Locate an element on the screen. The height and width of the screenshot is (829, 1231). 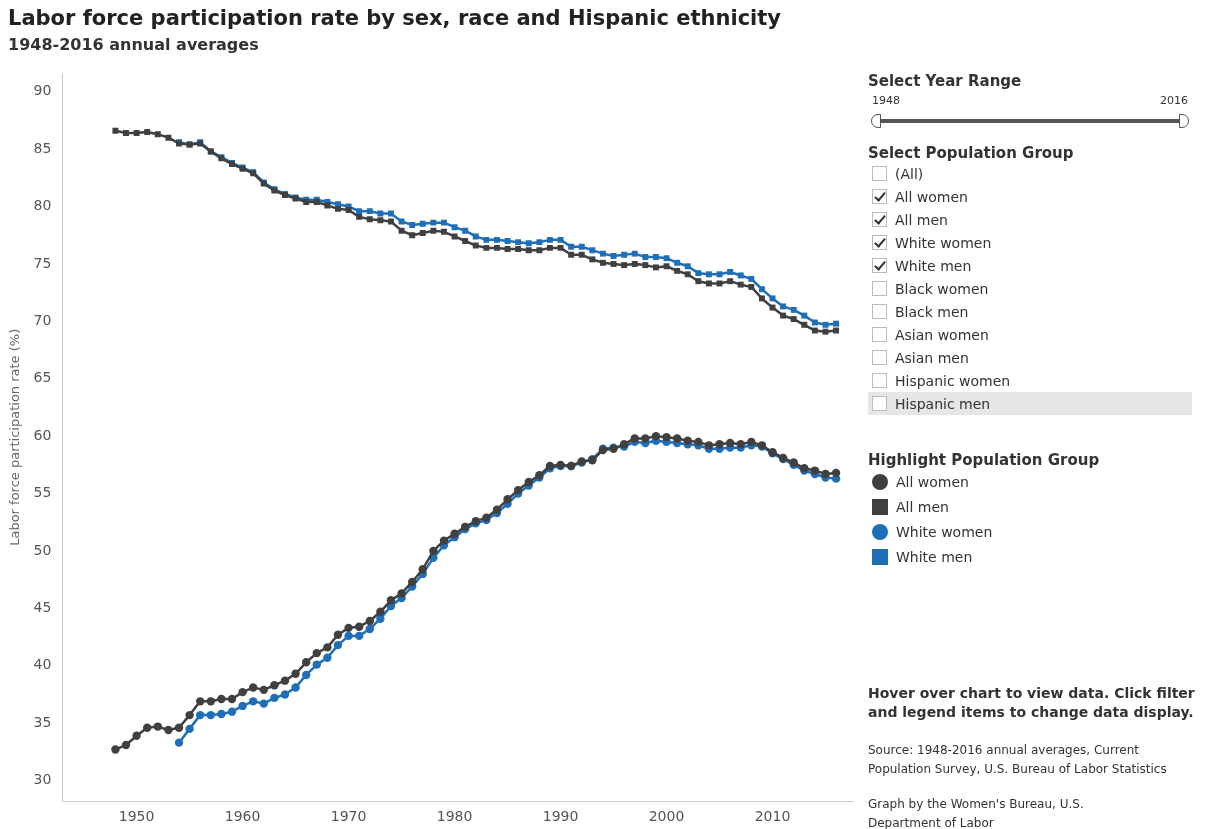
legend-title: Highlight Population Group is located at coordinates (984, 460).